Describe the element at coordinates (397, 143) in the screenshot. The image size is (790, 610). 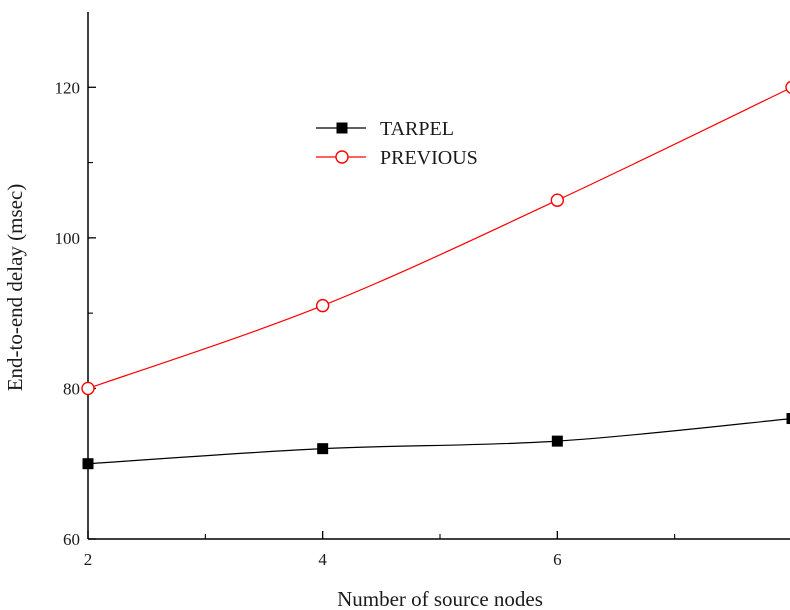
I see `legend: TARPEL PREVIOUS` at that location.